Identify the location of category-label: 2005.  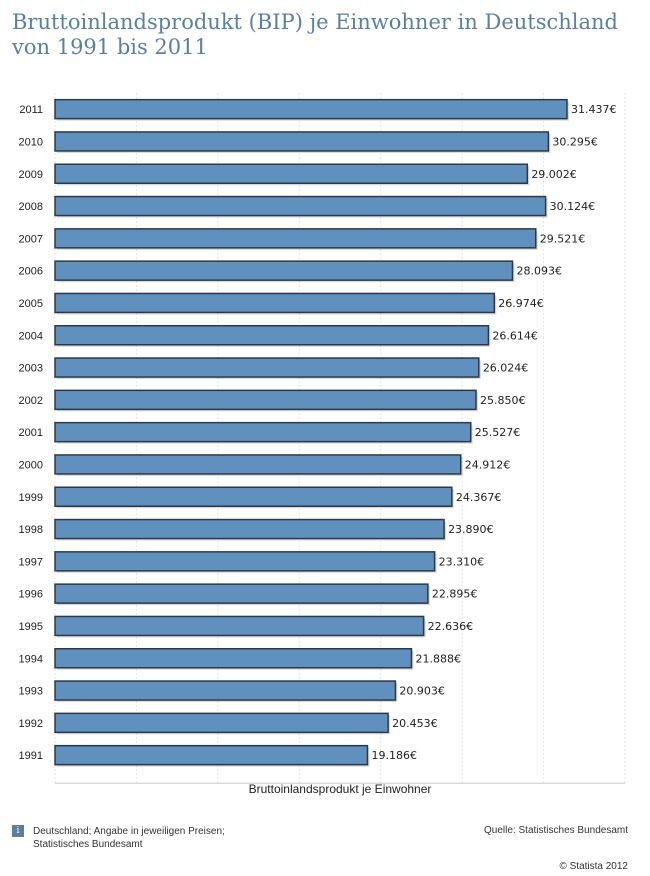
(31, 304).